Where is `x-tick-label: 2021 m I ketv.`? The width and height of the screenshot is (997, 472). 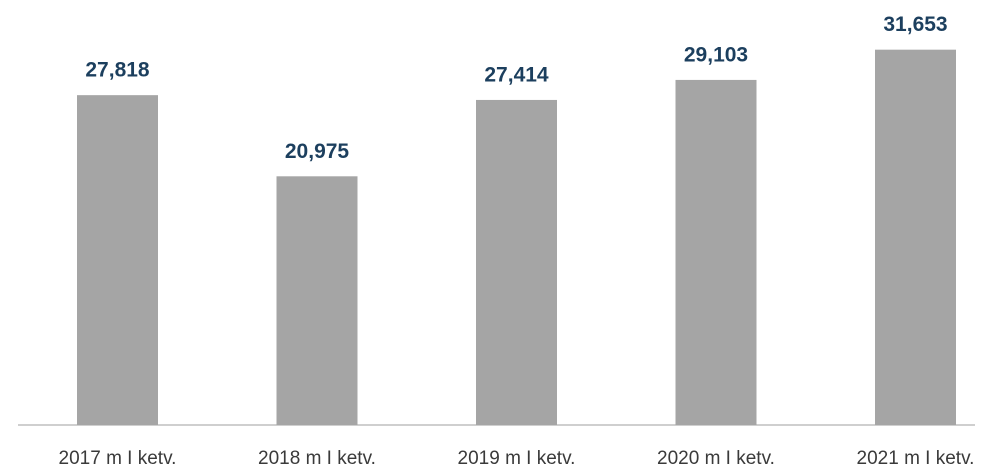 x-tick-label: 2021 m I ketv. is located at coordinates (916, 458).